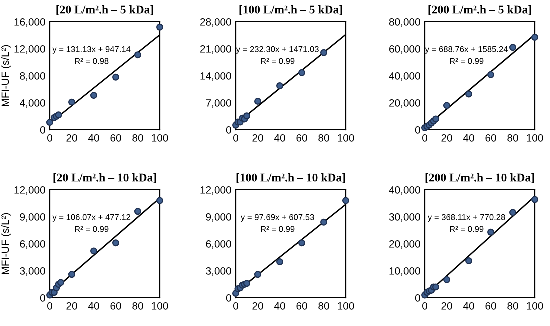  I want to click on chart-title: [200 L/m².h – 5 kDa], so click(480, 10).